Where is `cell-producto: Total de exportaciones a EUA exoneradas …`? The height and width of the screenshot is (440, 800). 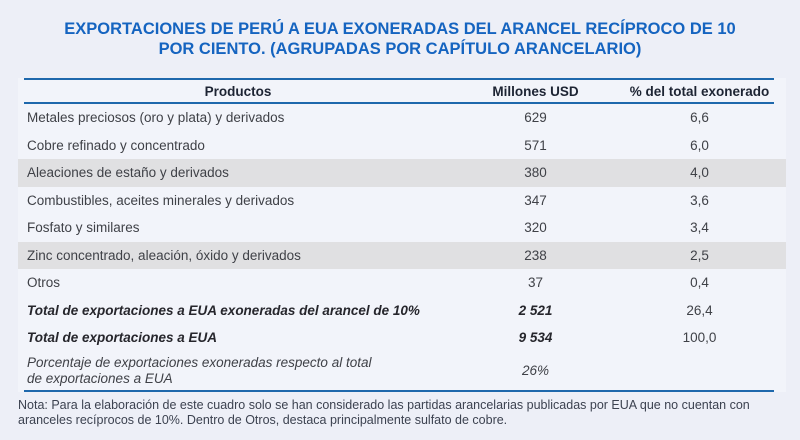
cell-producto: Total de exportaciones a EUA exoneradas … is located at coordinates (223, 310).